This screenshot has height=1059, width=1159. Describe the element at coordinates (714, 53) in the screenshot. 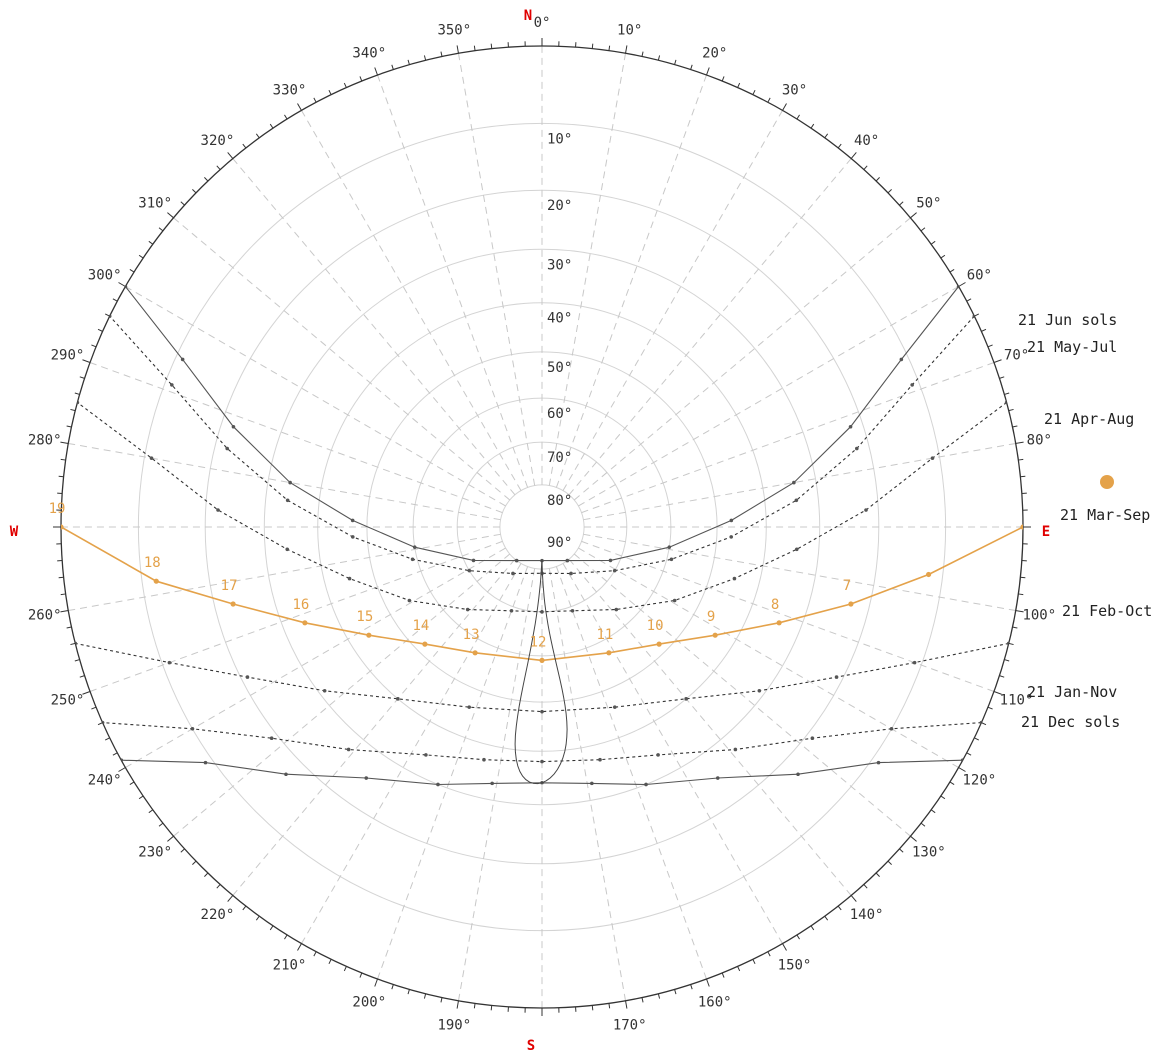

I see `azimuth-label: 20°` at that location.